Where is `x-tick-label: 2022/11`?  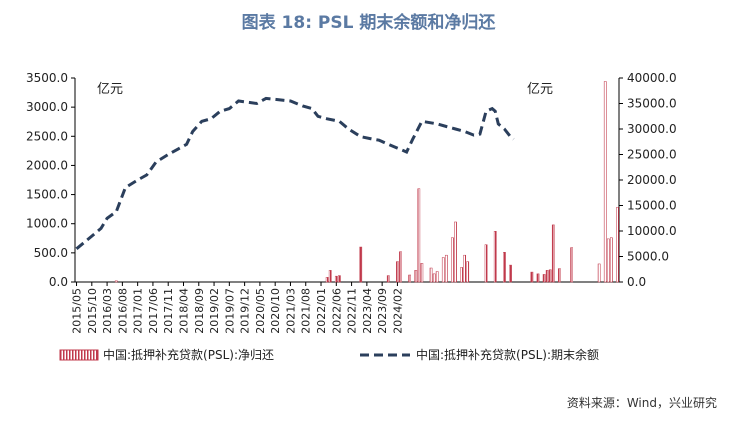 x-tick-label: 2022/11 is located at coordinates (352, 311).